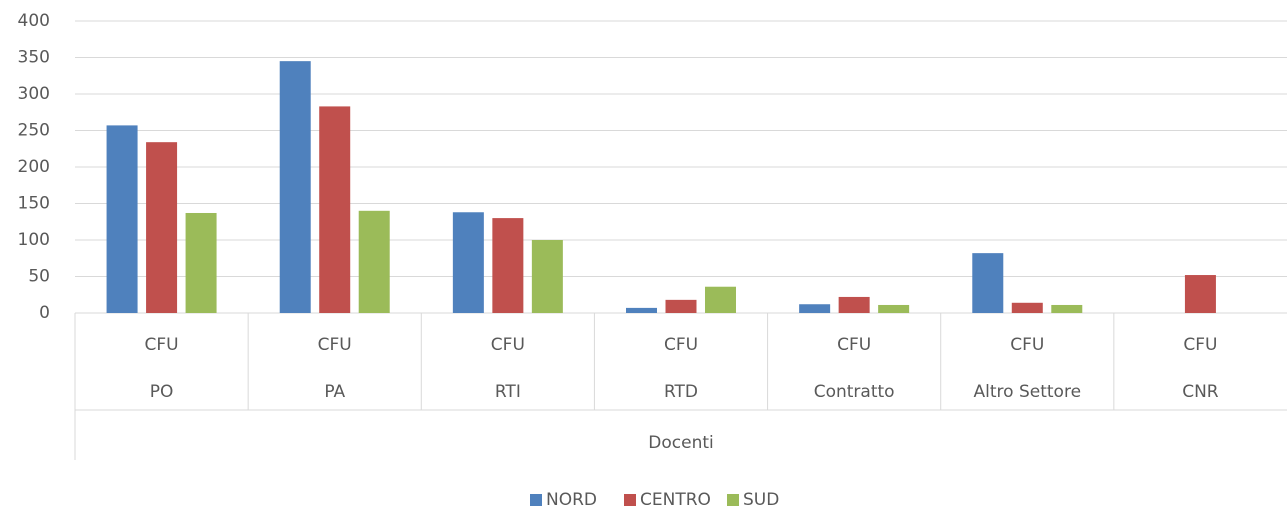  I want to click on x-tick-label: PO, so click(162, 392).